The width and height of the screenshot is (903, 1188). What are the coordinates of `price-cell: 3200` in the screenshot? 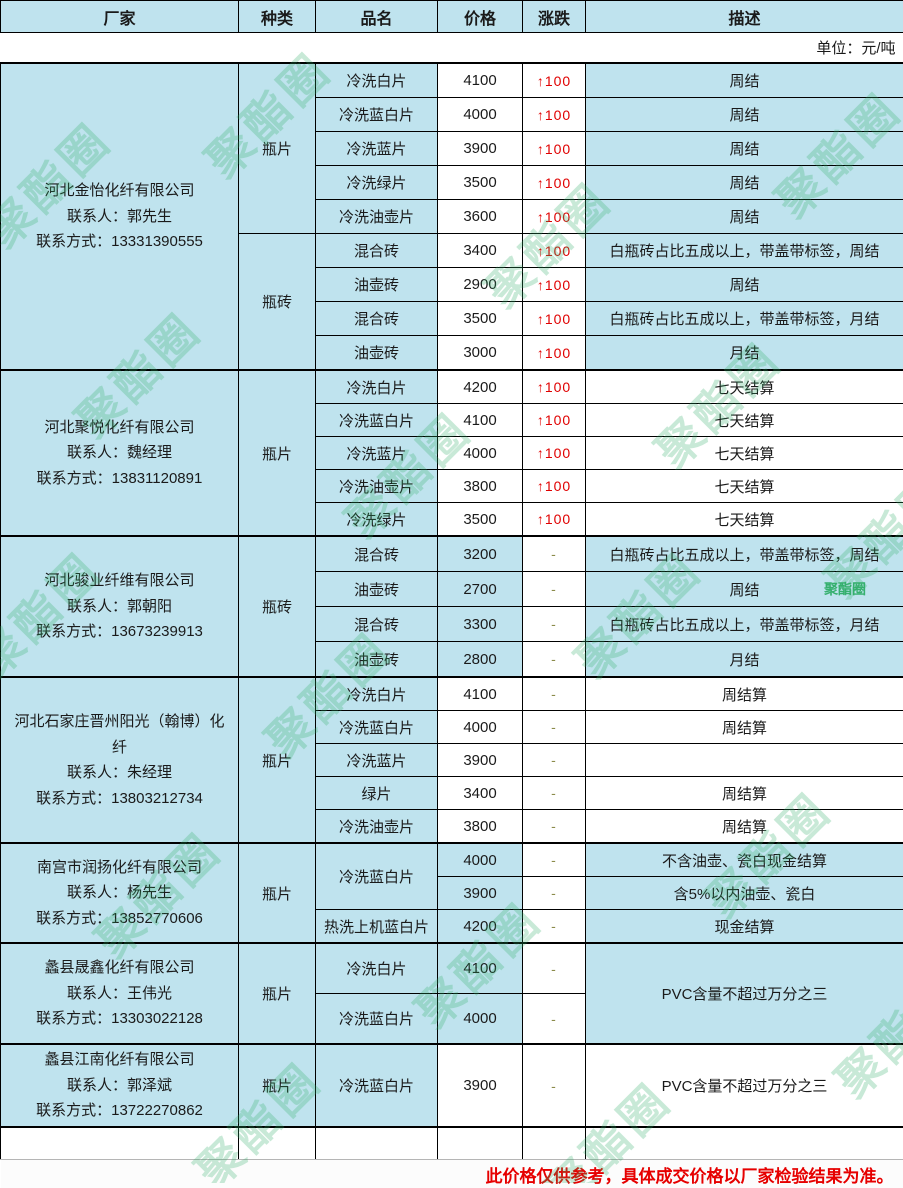 It's located at (480, 554).